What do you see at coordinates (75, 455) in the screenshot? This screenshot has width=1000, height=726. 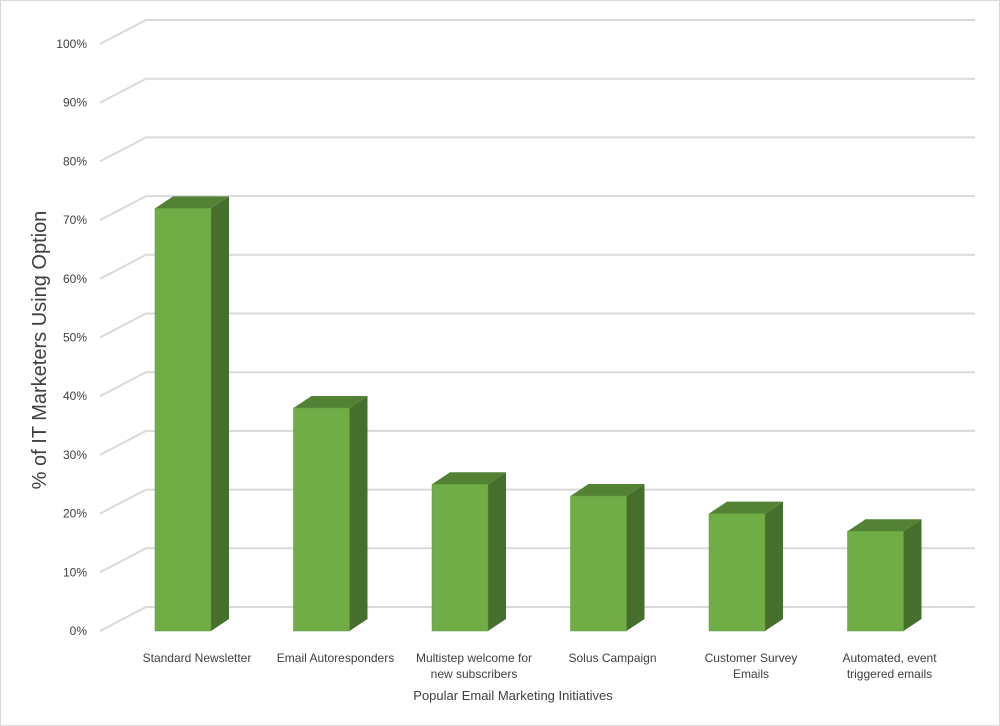 I see `y-tick-label: 30%` at bounding box center [75, 455].